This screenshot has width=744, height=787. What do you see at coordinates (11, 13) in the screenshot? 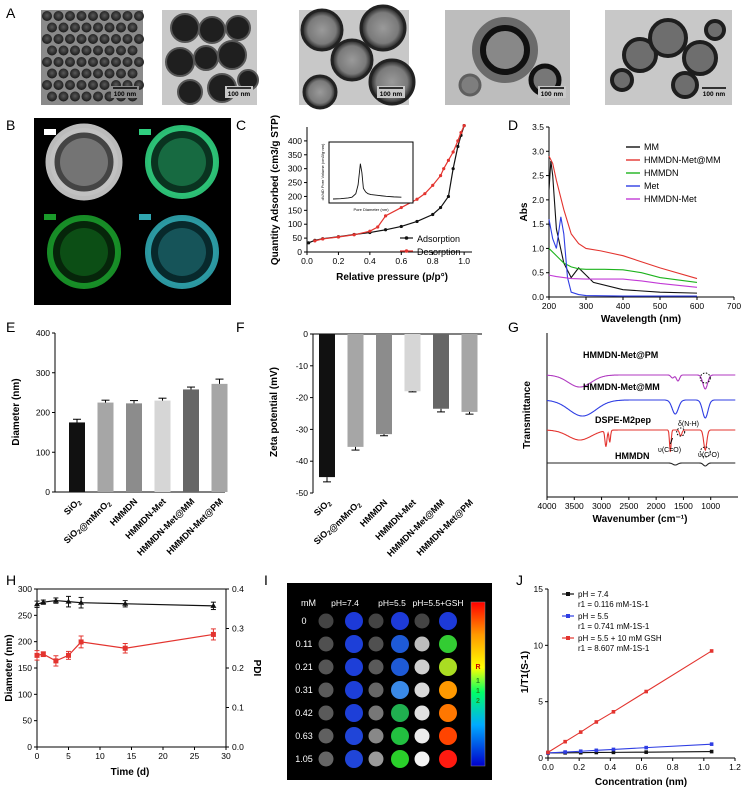
I see `panel-label-A: A` at bounding box center [11, 13].